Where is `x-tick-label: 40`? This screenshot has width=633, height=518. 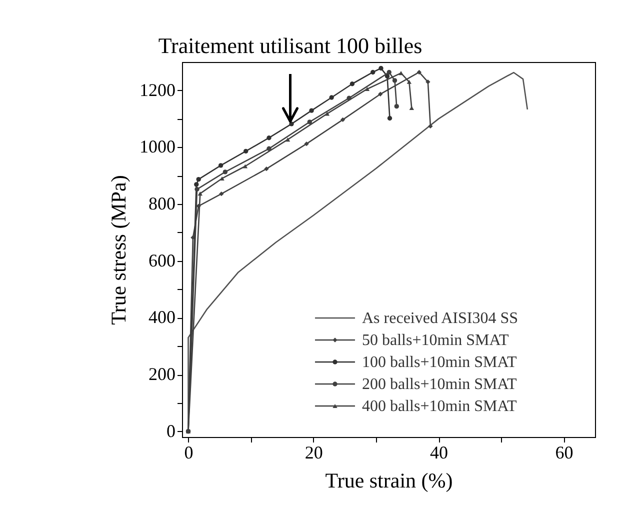
x-tick-label: 40 is located at coordinates (439, 452).